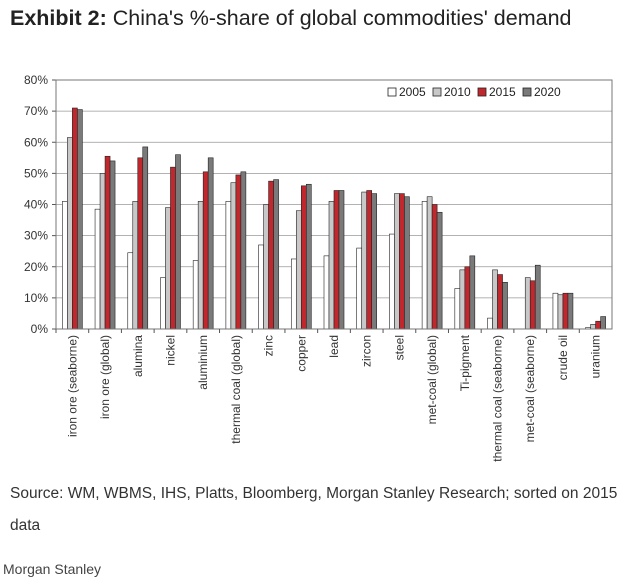 Image resolution: width=641 pixels, height=587 pixels. Describe the element at coordinates (399, 347) in the screenshot. I see `x-tick-label: steel` at that location.